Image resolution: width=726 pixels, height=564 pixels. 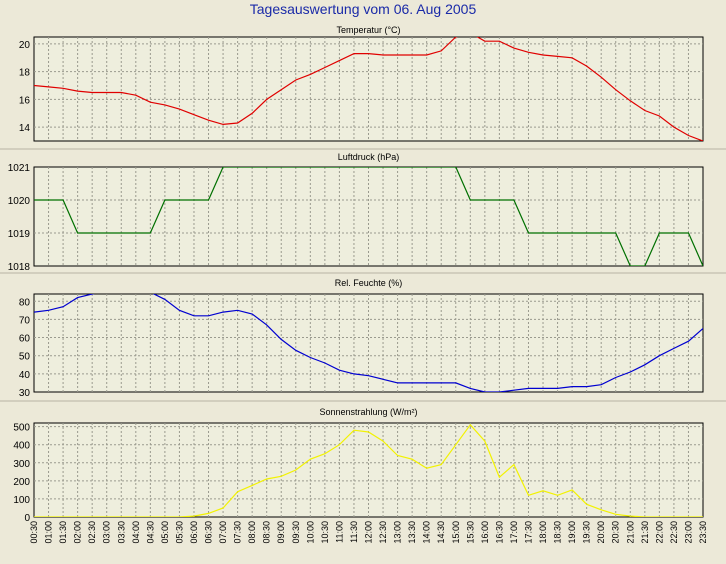 I want to click on x-tick-label: 23:30, so click(x=703, y=532).